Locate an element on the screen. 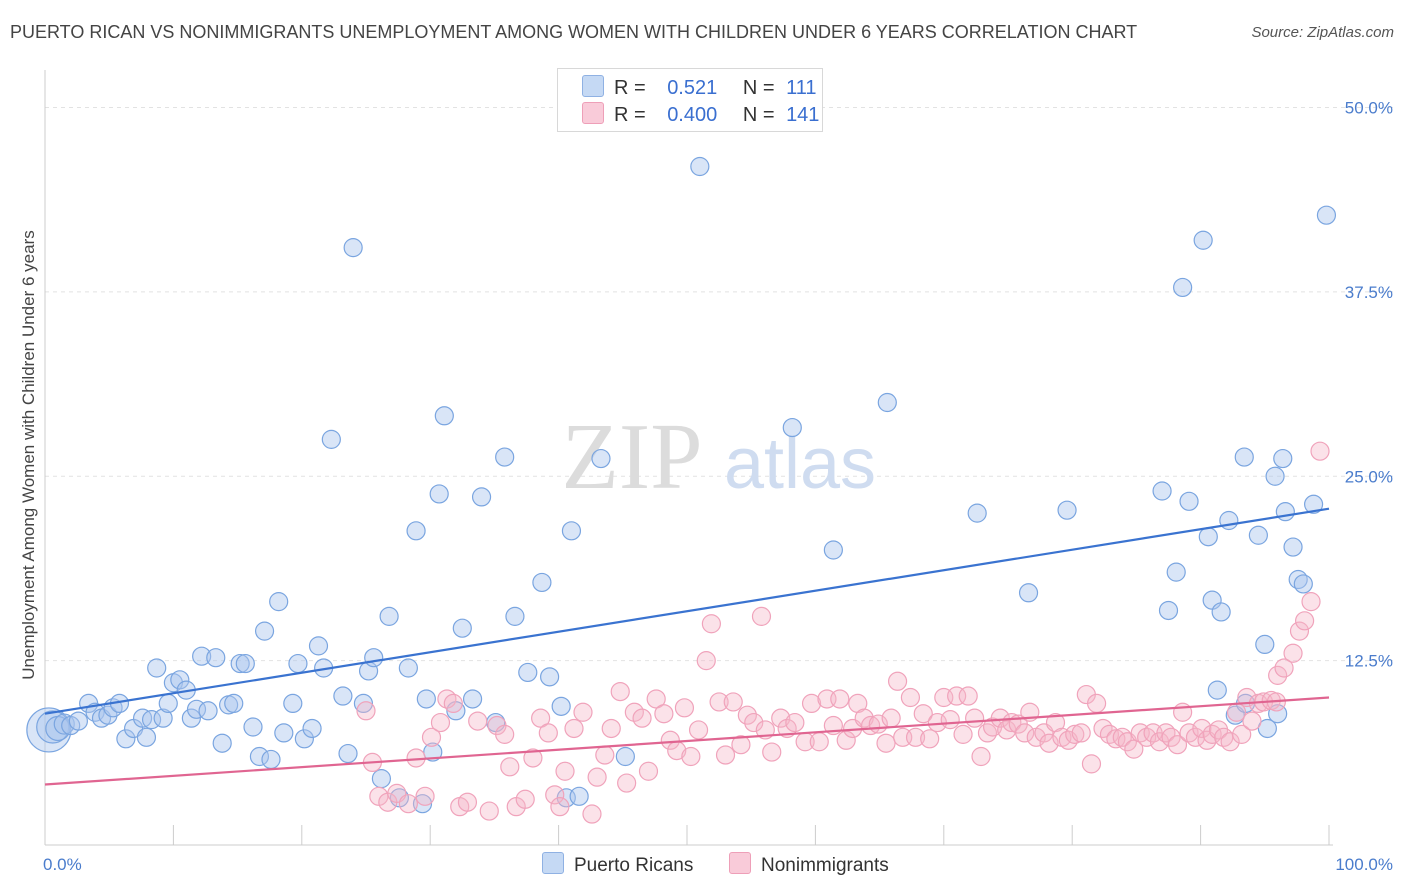  legend-label-nonimmigrants: Nonimmigrants is located at coordinates (825, 865).